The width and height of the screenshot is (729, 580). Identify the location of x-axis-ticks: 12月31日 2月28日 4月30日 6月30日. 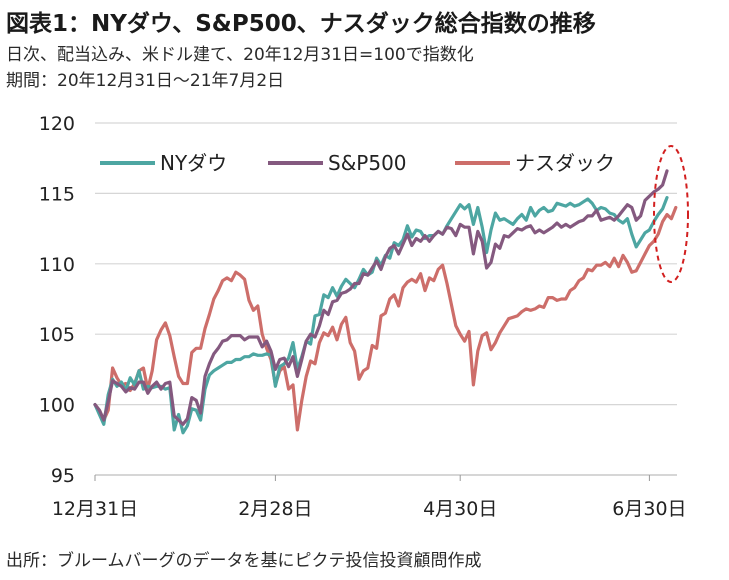
(369, 497).